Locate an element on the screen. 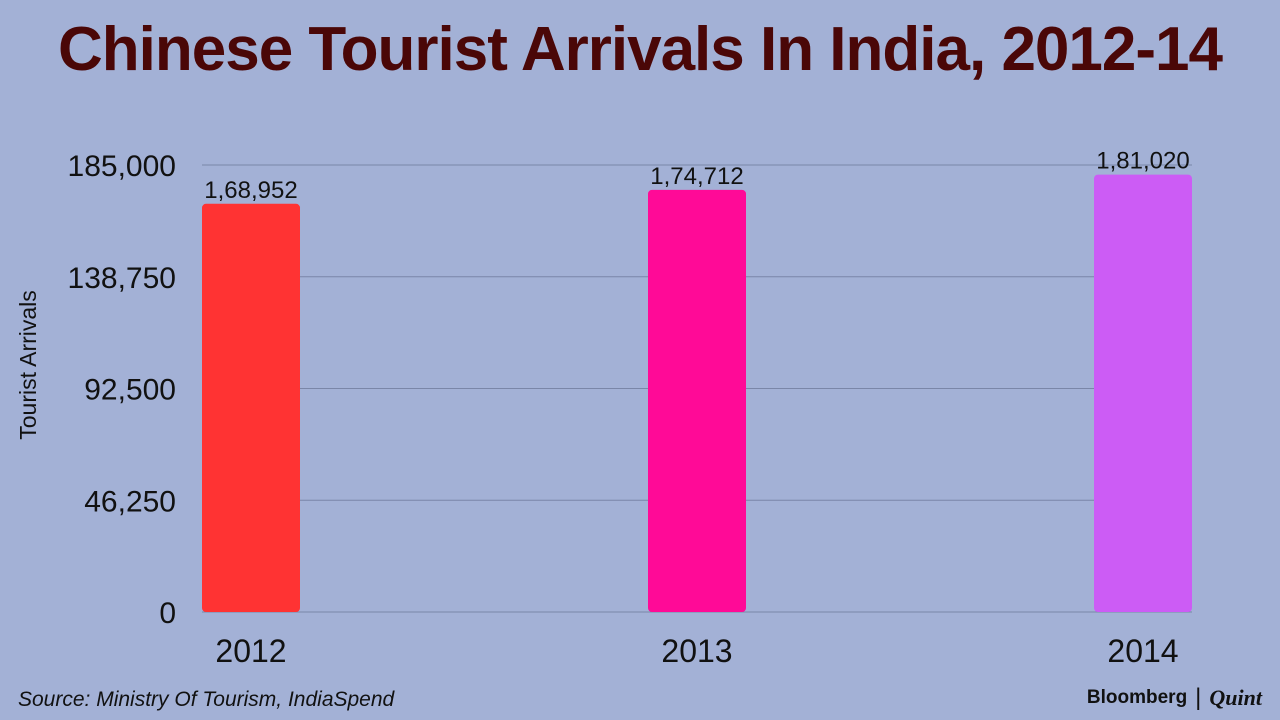  y-tick-label: 46,250 is located at coordinates (130, 501).